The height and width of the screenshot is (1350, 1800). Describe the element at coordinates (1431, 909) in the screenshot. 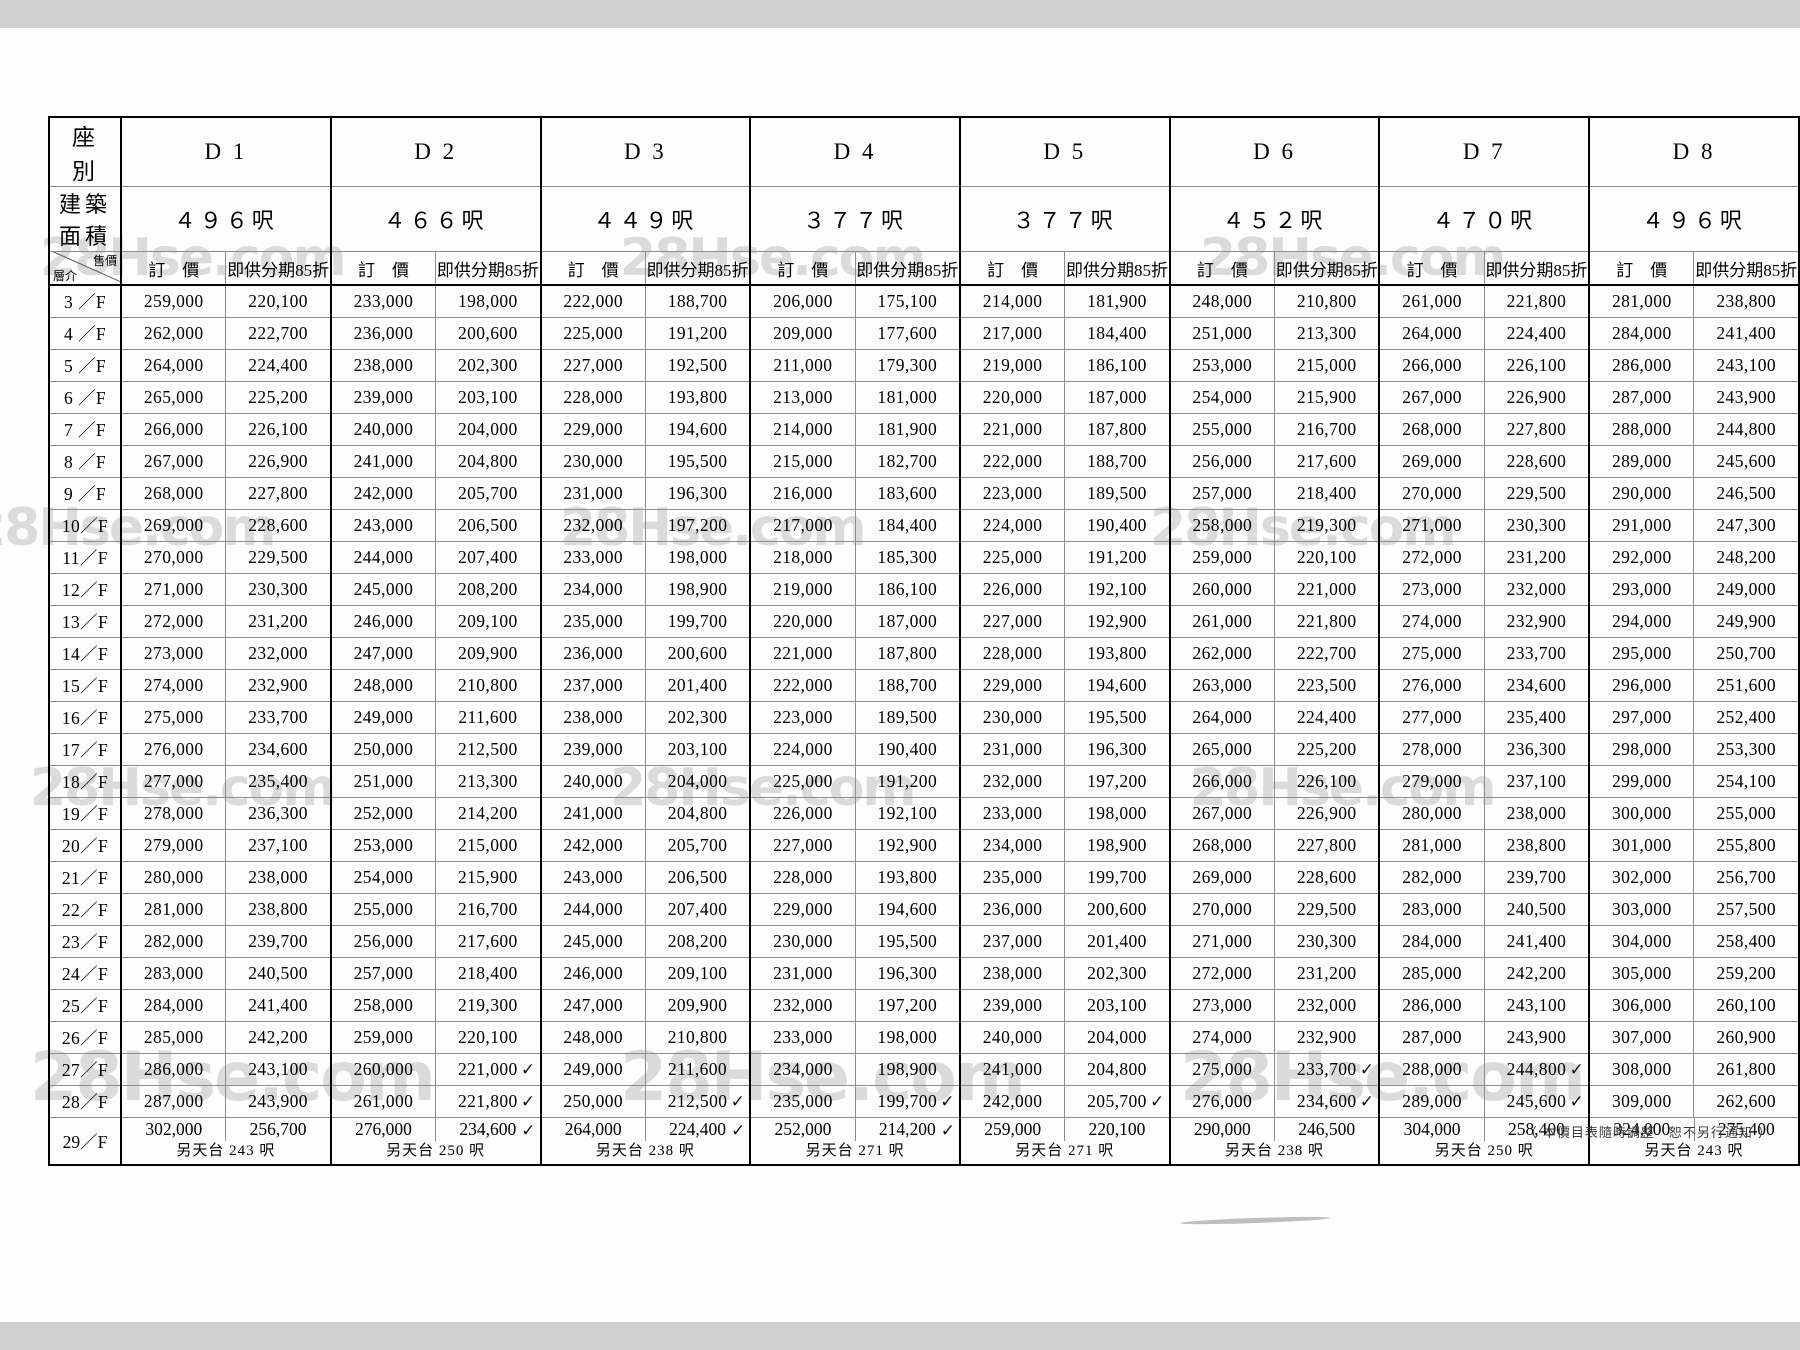

I see `cell-list-price: 283,000` at that location.